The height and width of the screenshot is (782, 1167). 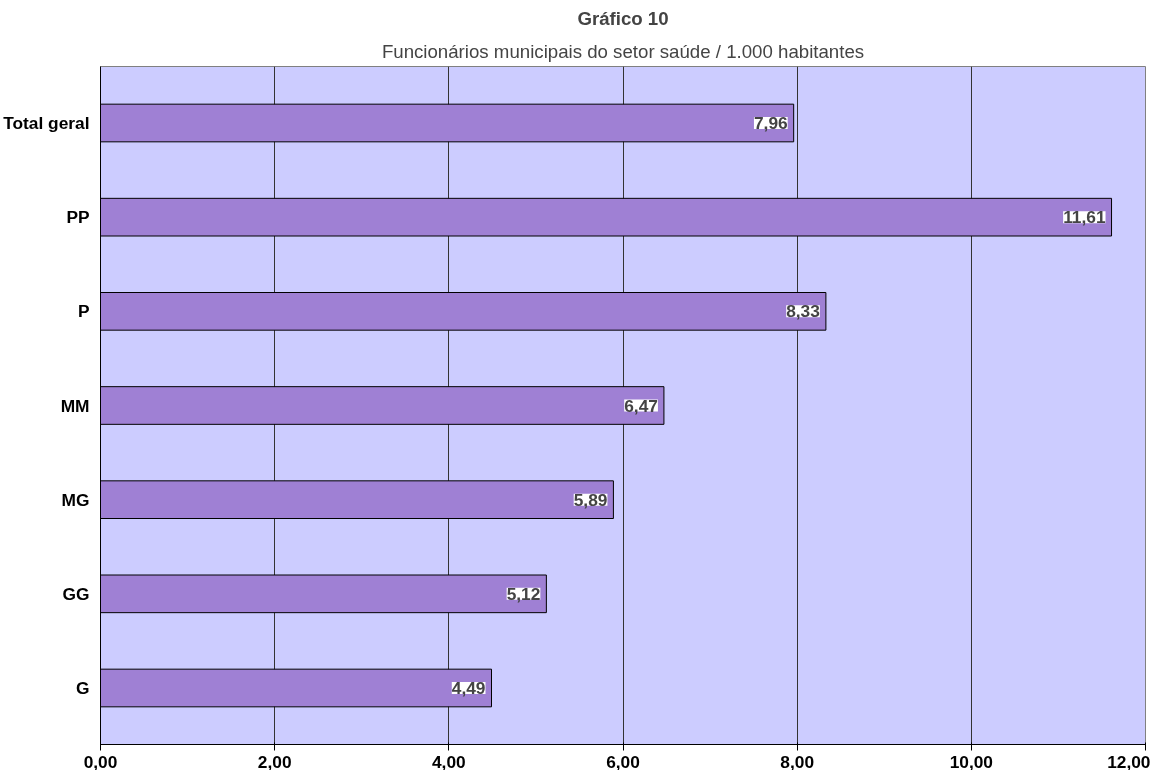 What do you see at coordinates (100, 761) in the screenshot?
I see `x-tick-label: 0,00` at bounding box center [100, 761].